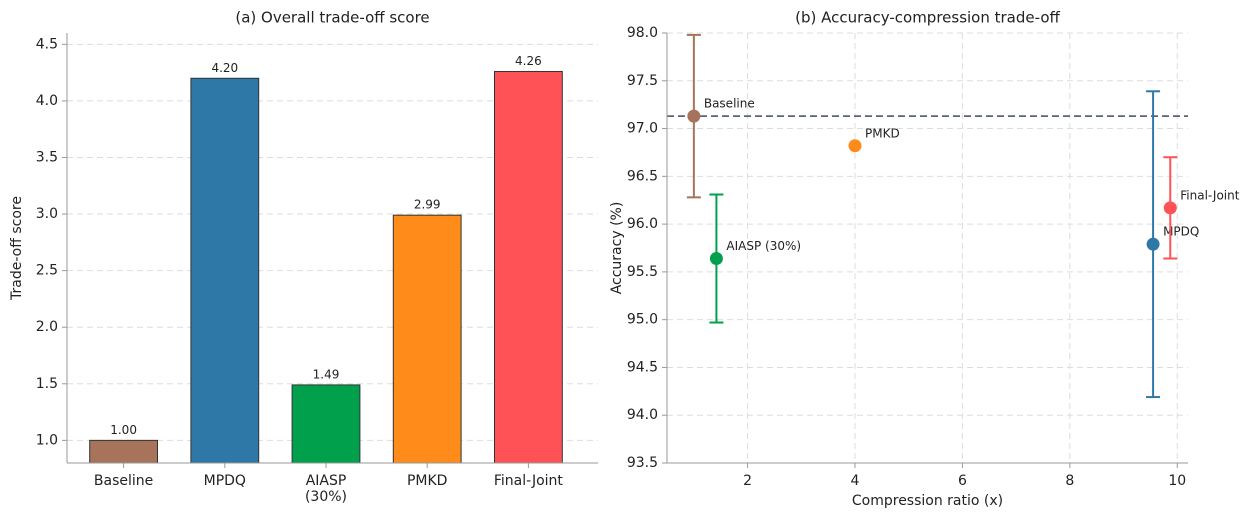 Image resolution: width=1249 pixels, height=519 pixels. Describe the element at coordinates (47, 384) in the screenshot. I see `y-tick-label: 1.5` at that location.